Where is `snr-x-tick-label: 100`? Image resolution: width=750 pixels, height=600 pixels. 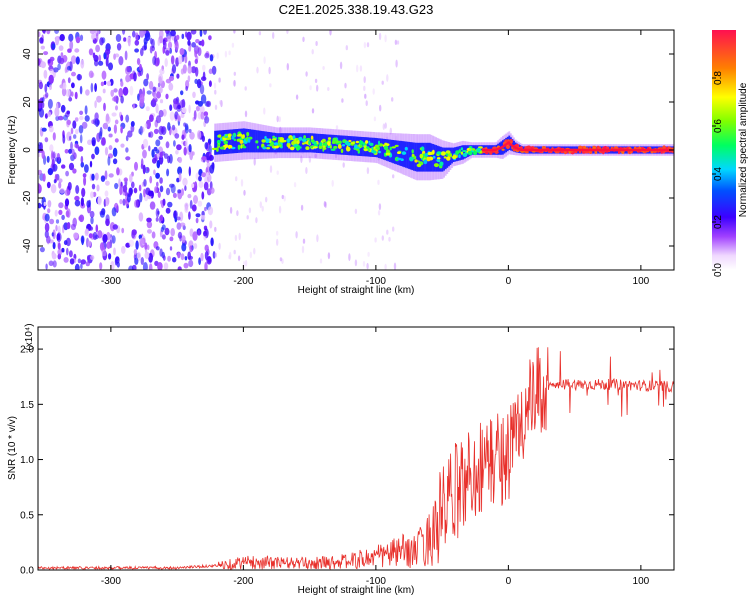 snr-x-tick-label: 100 is located at coordinates (641, 581).